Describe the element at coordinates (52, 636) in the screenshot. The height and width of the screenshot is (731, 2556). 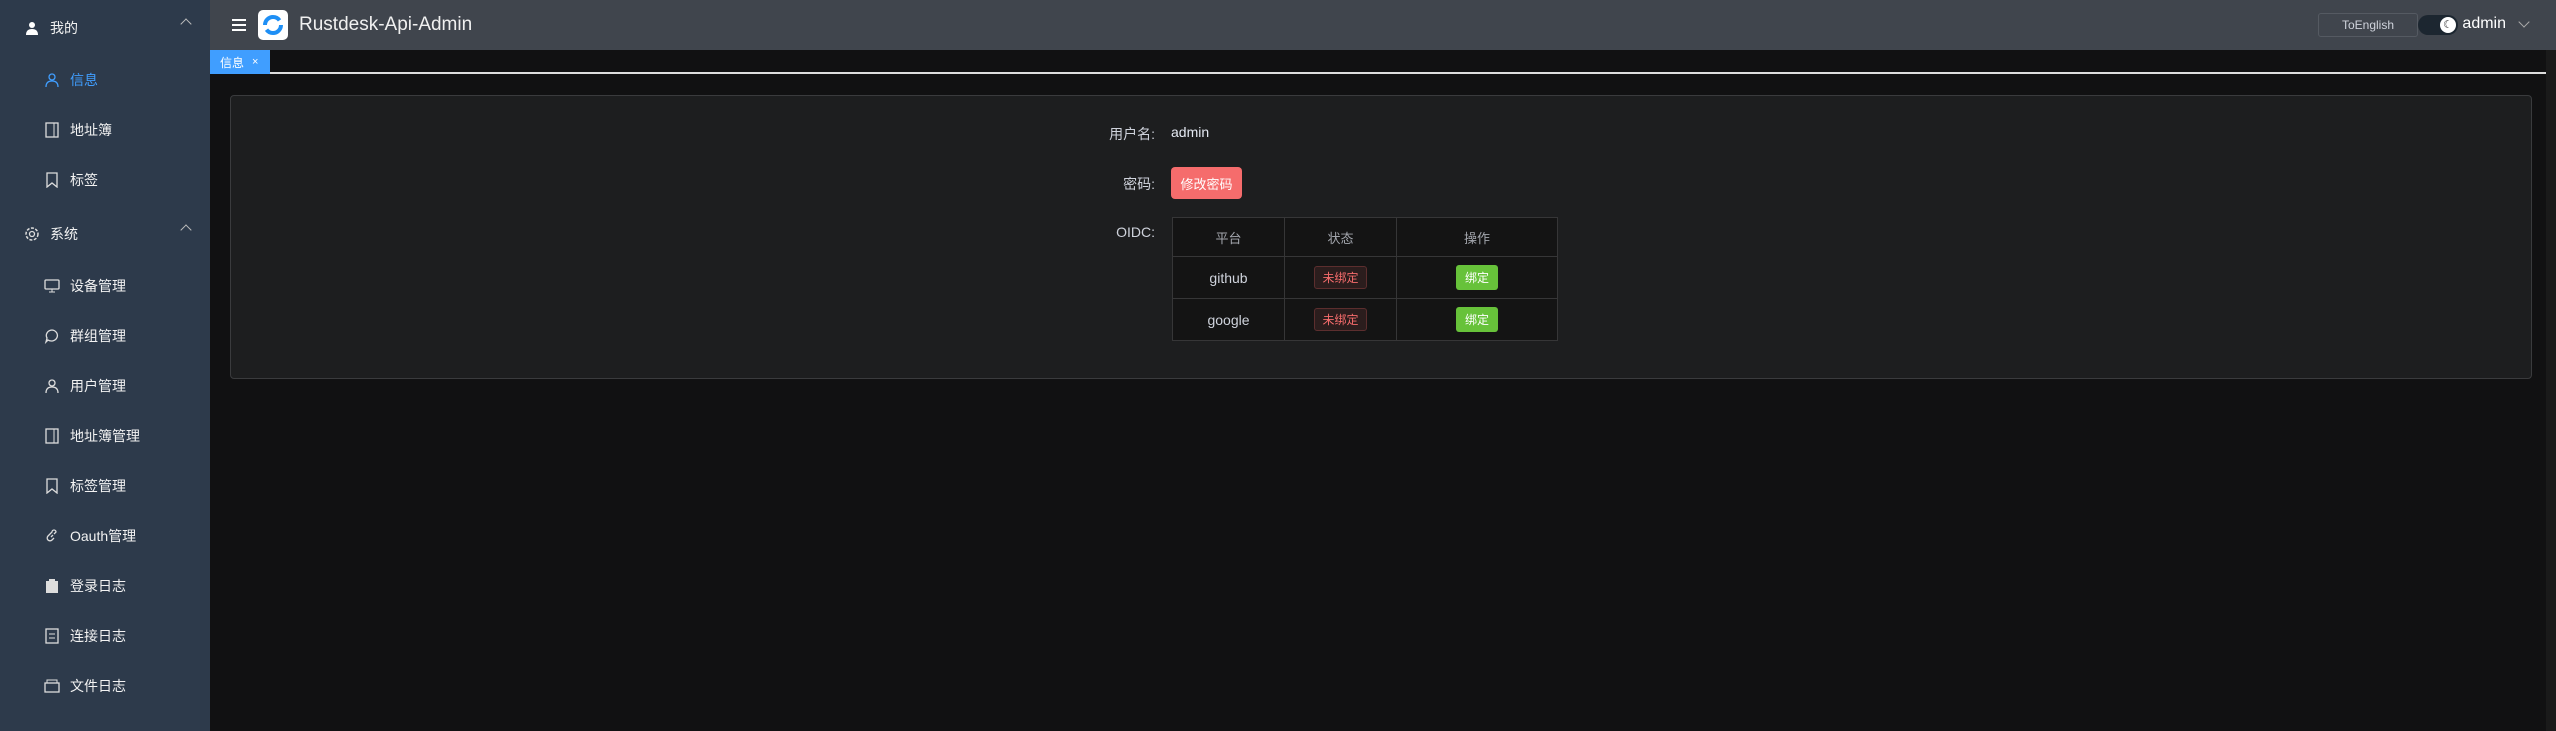
I see `document-icon` at that location.